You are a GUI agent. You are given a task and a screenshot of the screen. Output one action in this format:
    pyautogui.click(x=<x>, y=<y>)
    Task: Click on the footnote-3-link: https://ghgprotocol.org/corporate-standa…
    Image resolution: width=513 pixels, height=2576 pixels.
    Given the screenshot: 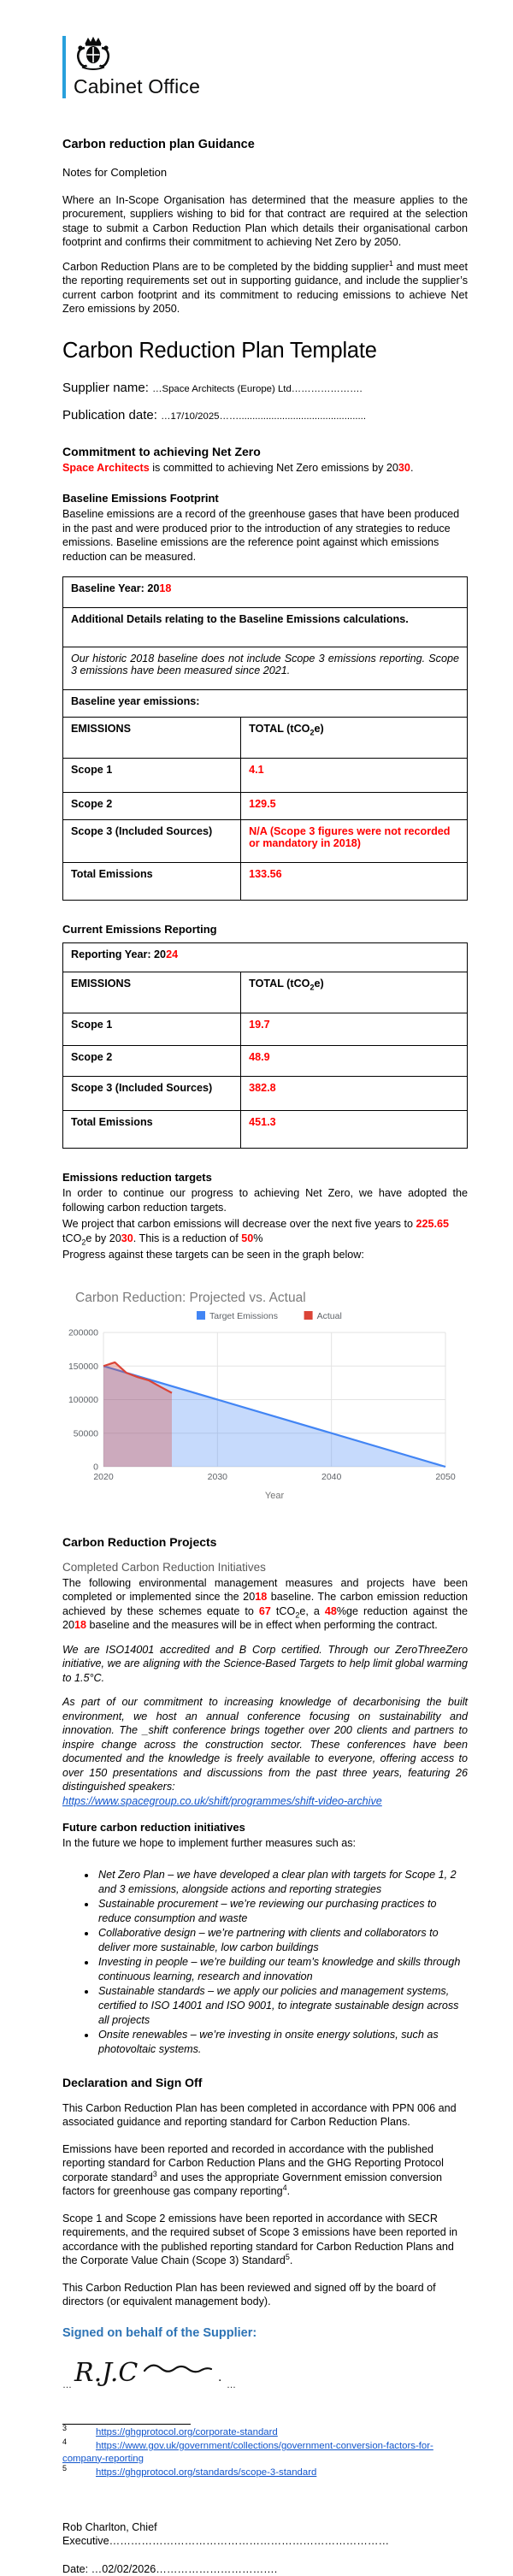 What is the action you would take?
    pyautogui.click(x=187, y=2432)
    